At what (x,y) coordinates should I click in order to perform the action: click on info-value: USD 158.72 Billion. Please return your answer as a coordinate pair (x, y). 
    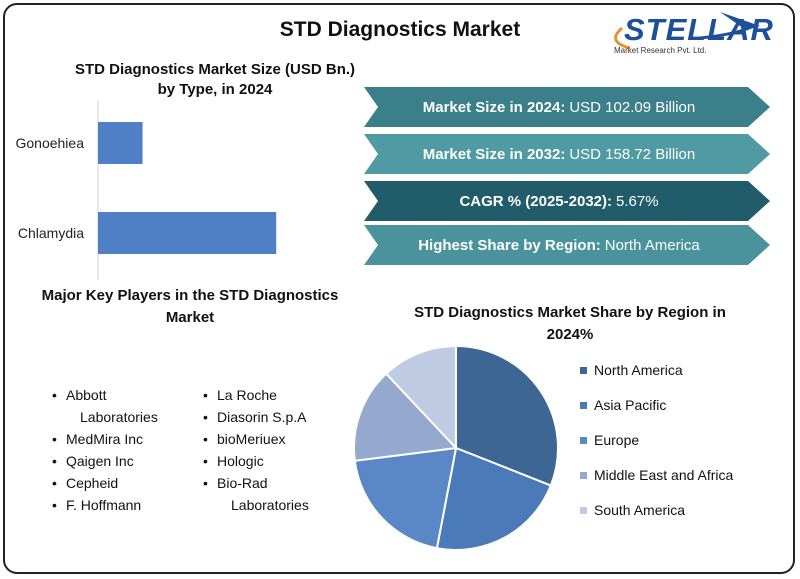
    Looking at the image, I should click on (632, 154).